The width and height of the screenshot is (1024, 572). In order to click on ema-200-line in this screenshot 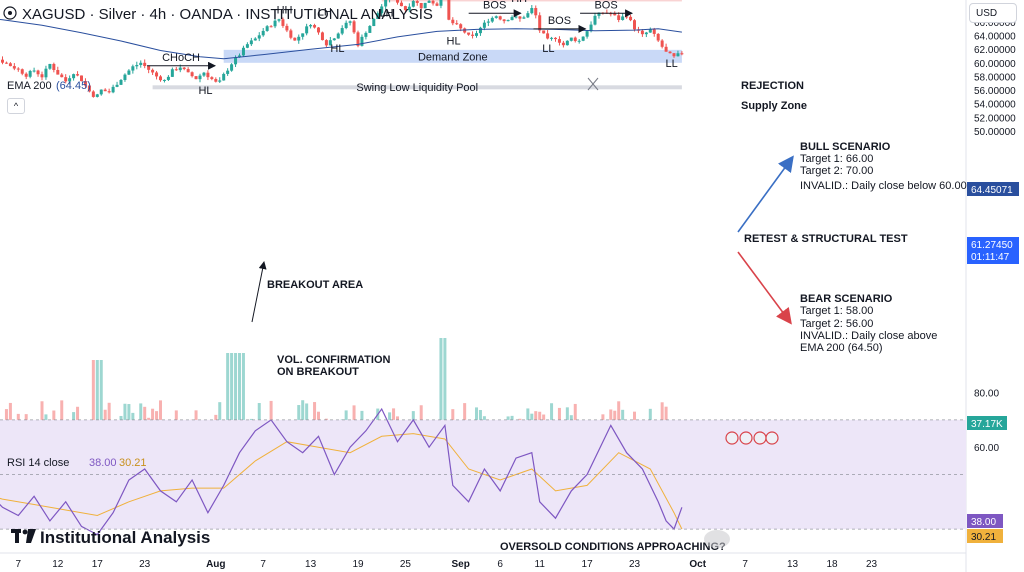, I will do `click(341, 39)`.